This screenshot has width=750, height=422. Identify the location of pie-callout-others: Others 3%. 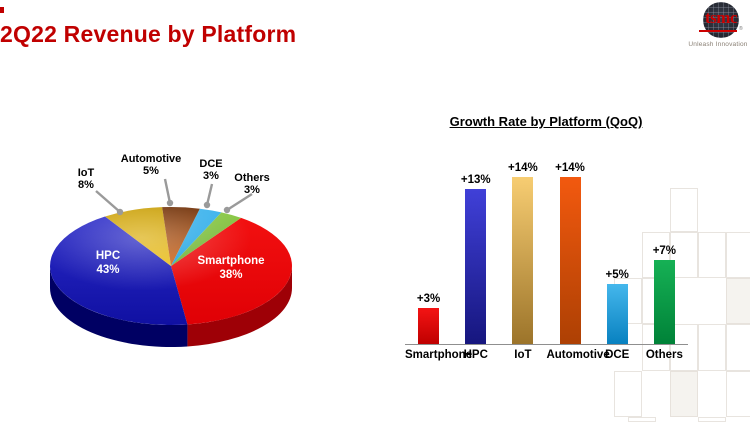
(252, 184).